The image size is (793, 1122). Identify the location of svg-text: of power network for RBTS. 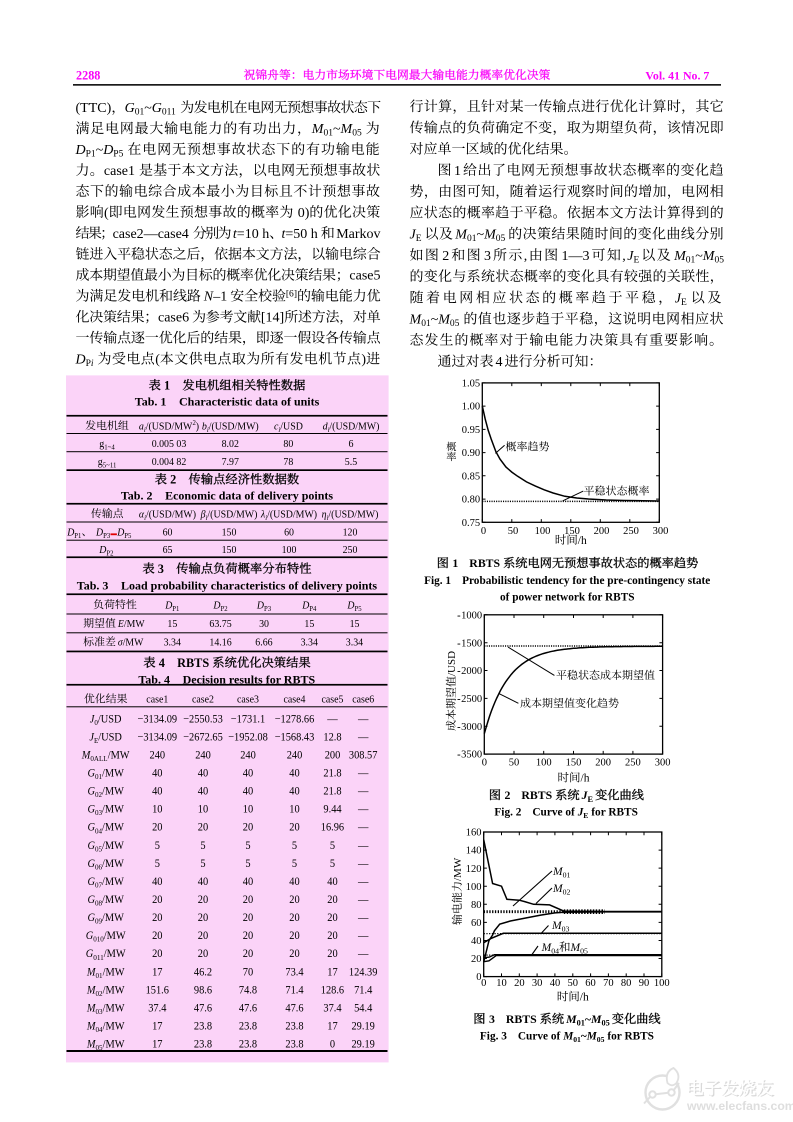
(567, 597).